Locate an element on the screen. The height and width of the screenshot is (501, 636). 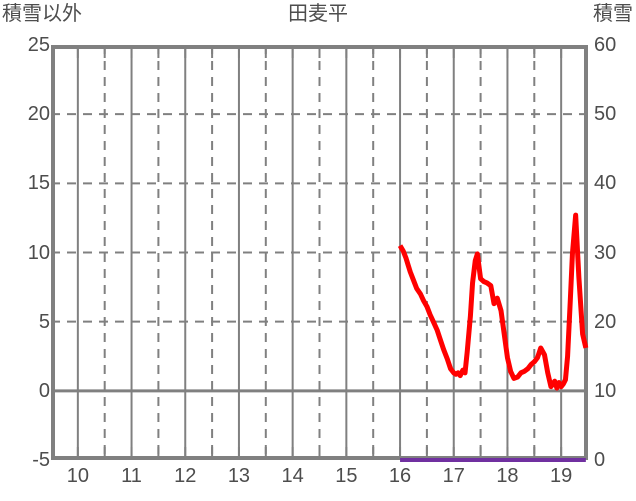
y-axis-left-tick-label: 0 is located at coordinates (44, 390).